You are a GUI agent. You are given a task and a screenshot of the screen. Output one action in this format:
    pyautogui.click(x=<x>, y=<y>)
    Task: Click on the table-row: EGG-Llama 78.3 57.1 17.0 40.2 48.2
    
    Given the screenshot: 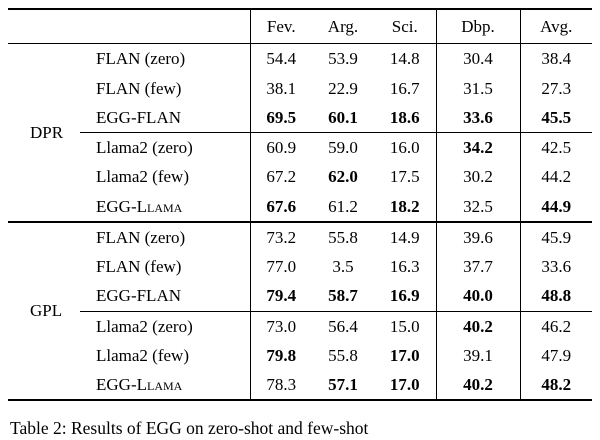 What is the action you would take?
    pyautogui.click(x=300, y=386)
    